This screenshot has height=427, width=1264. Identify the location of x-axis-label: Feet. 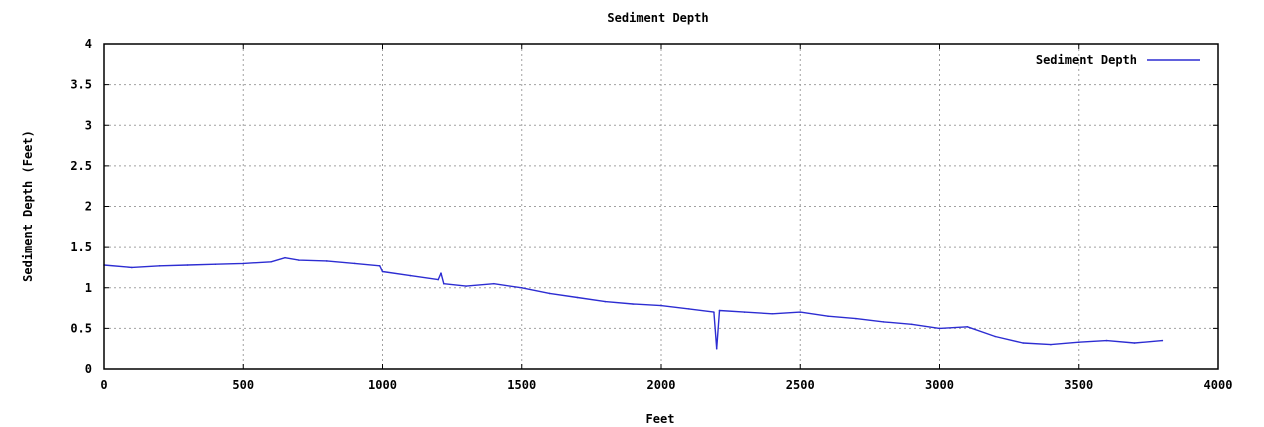
(660, 419).